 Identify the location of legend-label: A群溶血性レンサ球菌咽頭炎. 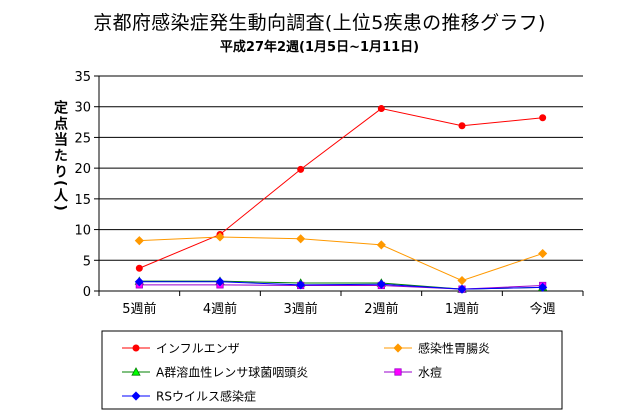
(232, 372).